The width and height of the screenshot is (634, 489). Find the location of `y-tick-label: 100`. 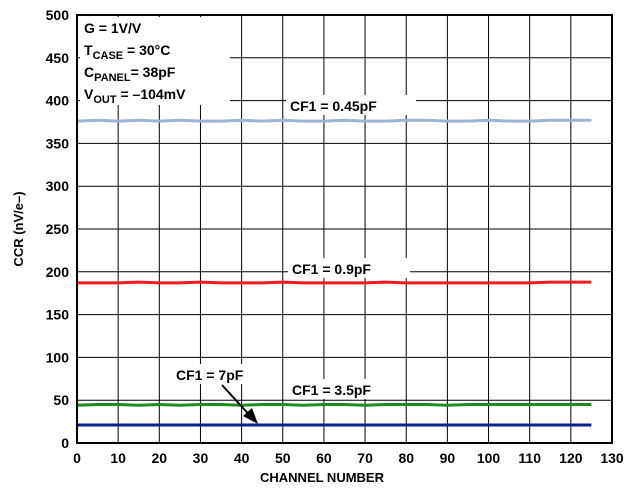

y-tick-label: 100 is located at coordinates (58, 357).